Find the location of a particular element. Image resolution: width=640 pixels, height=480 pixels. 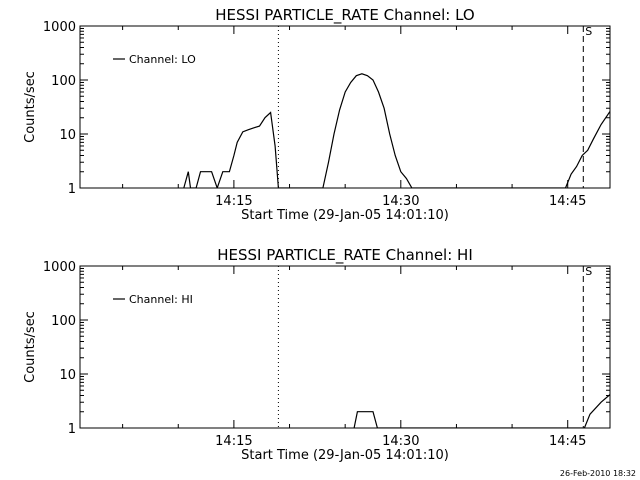

chart-title: HESSI PARTICLE_RATE Channel: LO is located at coordinates (344, 15).